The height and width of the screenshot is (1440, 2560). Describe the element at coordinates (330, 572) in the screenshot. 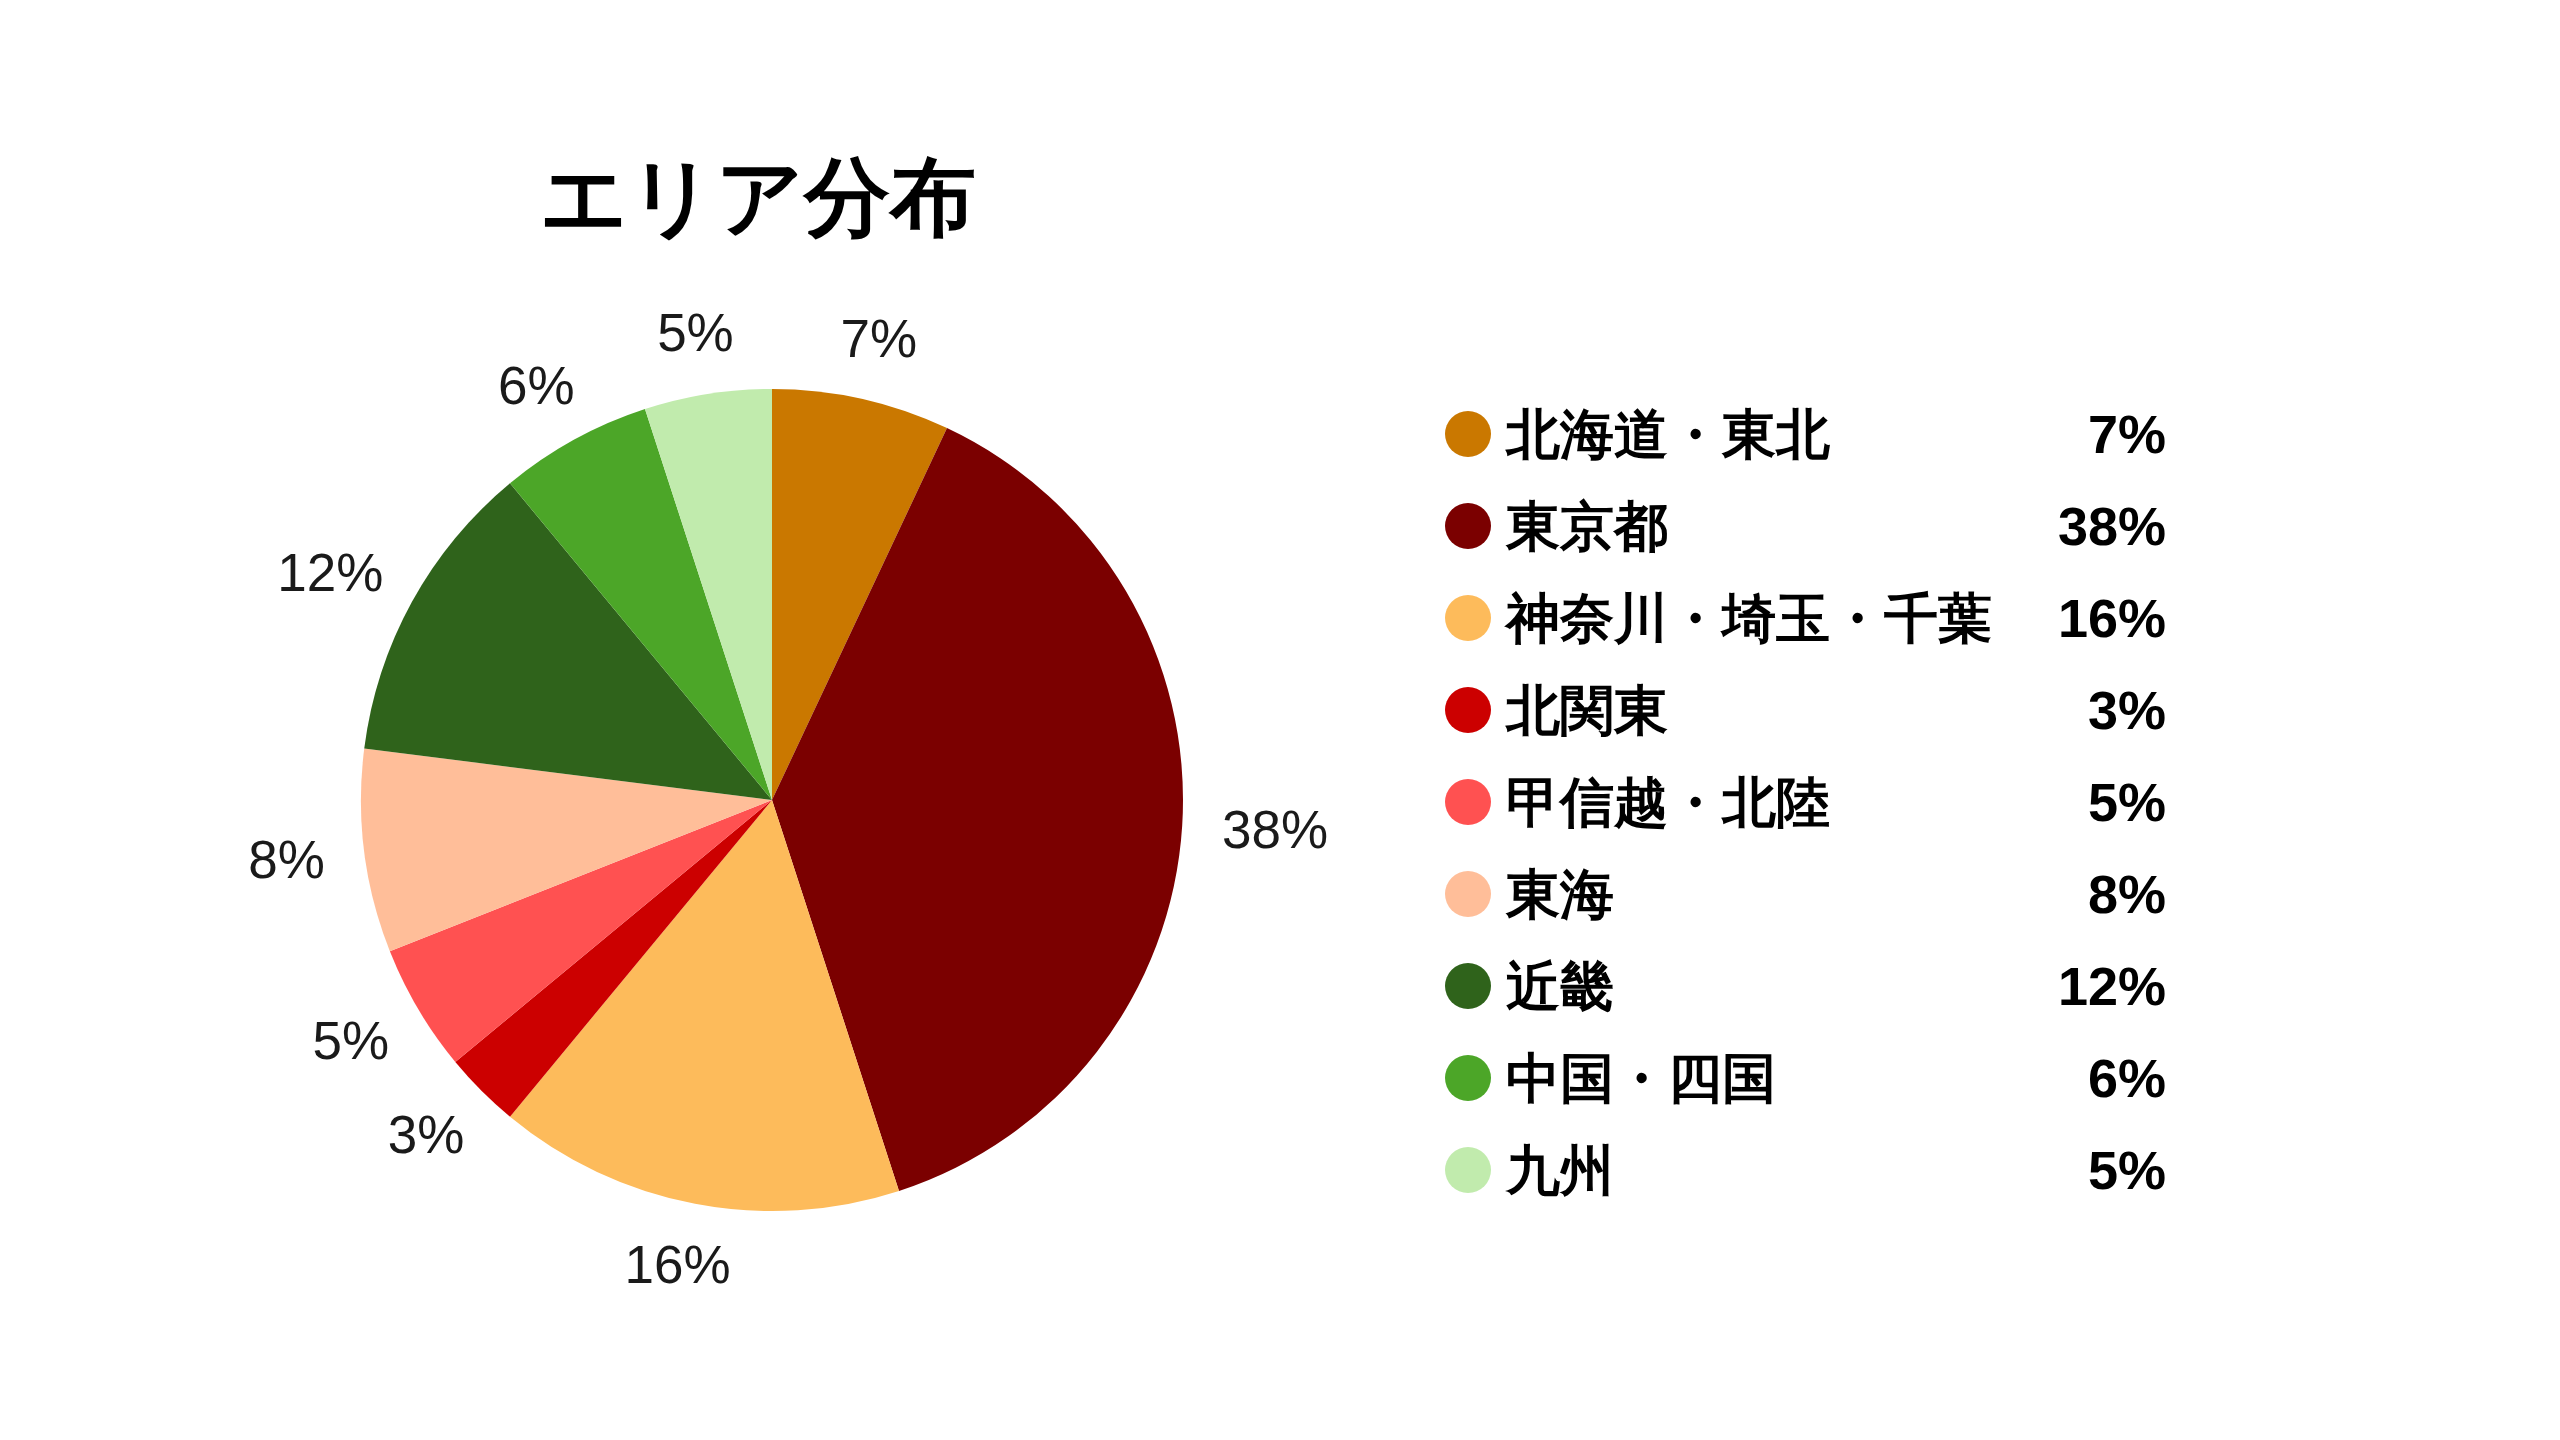

I see `data-label: 12%` at that location.